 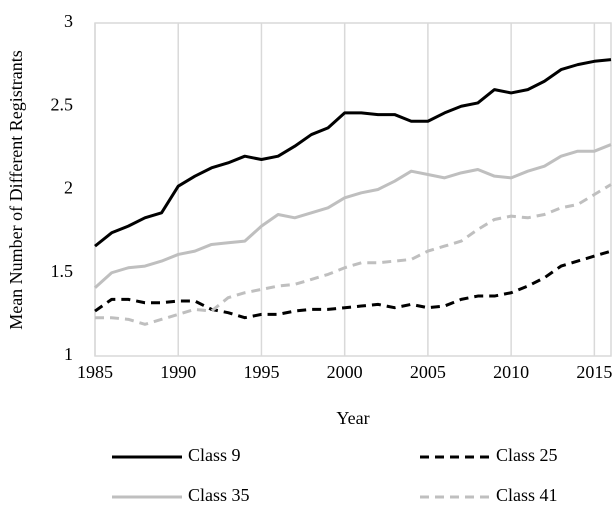 I want to click on series-line, so click(x=353, y=284).